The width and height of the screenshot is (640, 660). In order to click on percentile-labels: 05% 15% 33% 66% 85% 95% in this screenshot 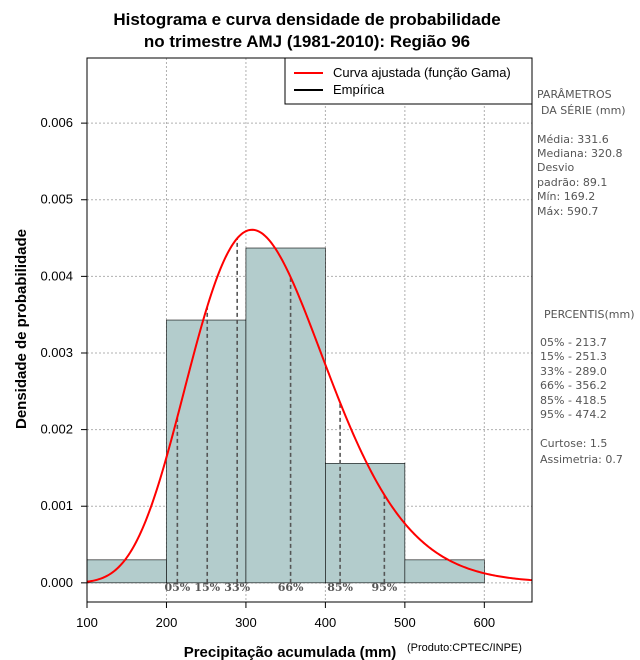, I will do `click(280, 587)`.